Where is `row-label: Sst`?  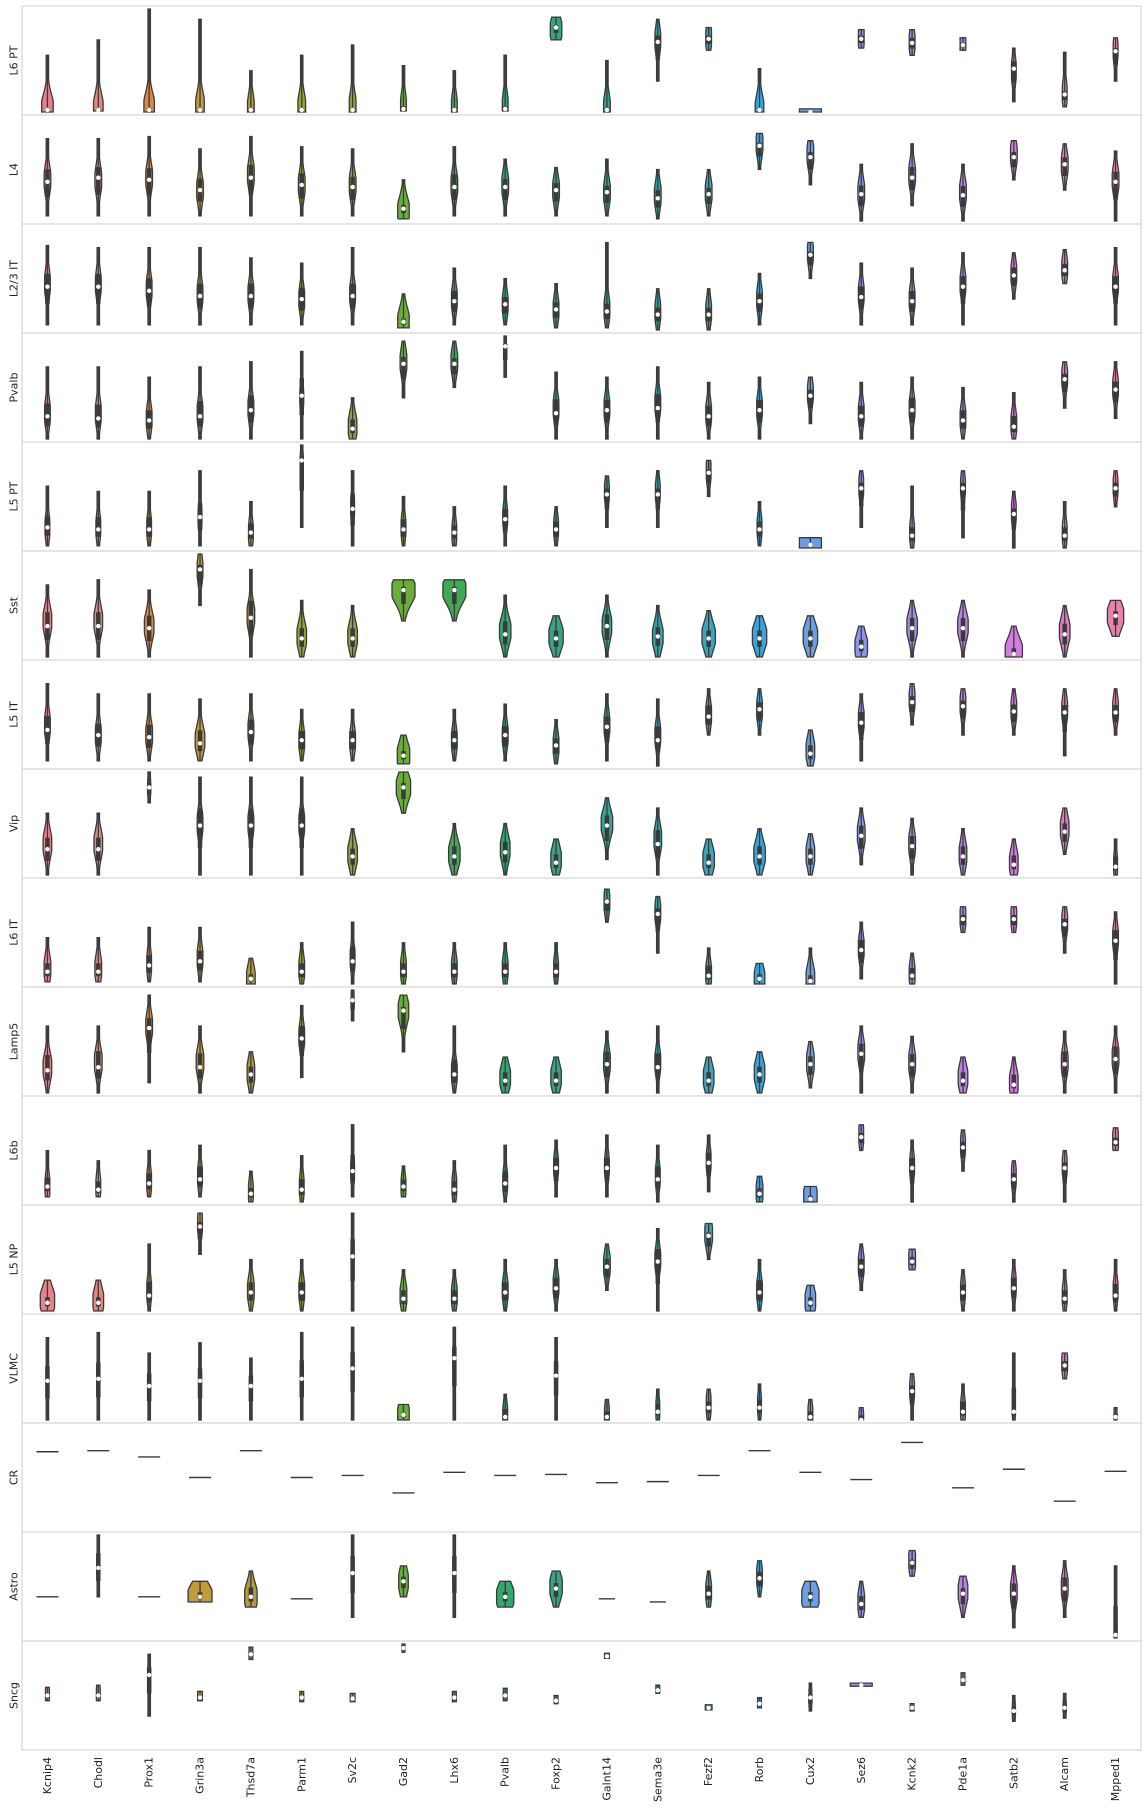 row-label: Sst is located at coordinates (14, 605).